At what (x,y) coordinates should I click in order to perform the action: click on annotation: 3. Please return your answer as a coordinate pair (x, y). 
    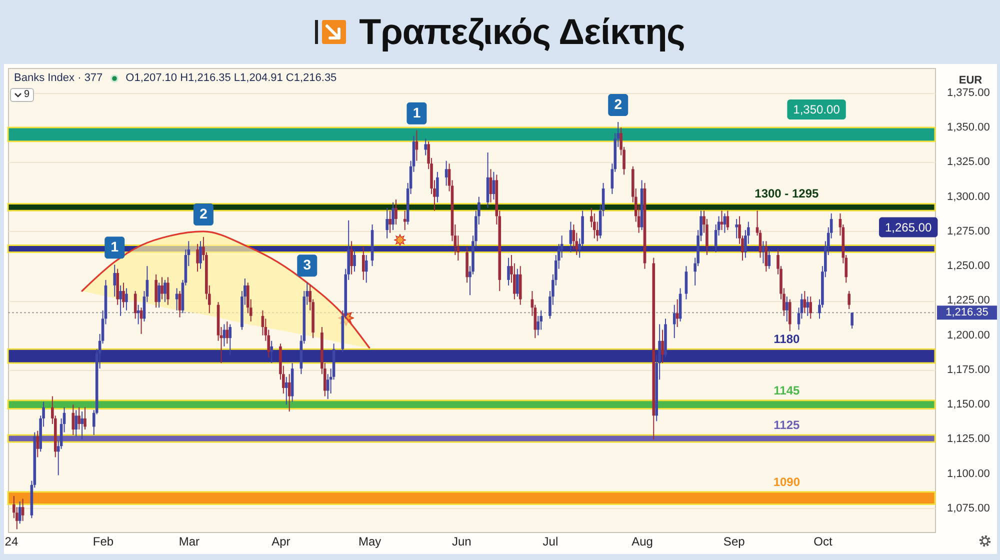
    Looking at the image, I should click on (307, 264).